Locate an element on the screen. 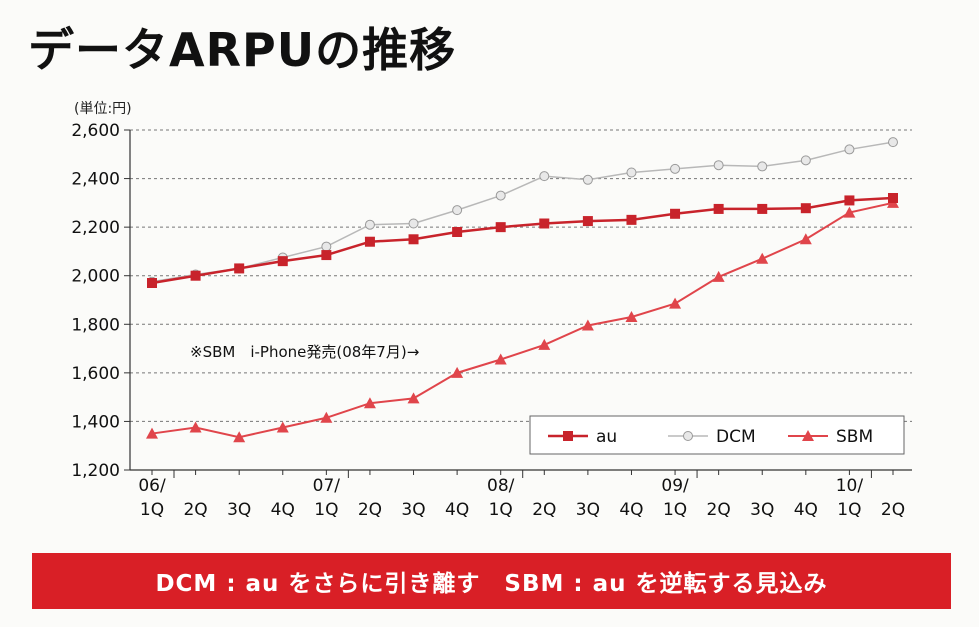 The height and width of the screenshot is (627, 979). x-year-label: 07/ is located at coordinates (327, 486).